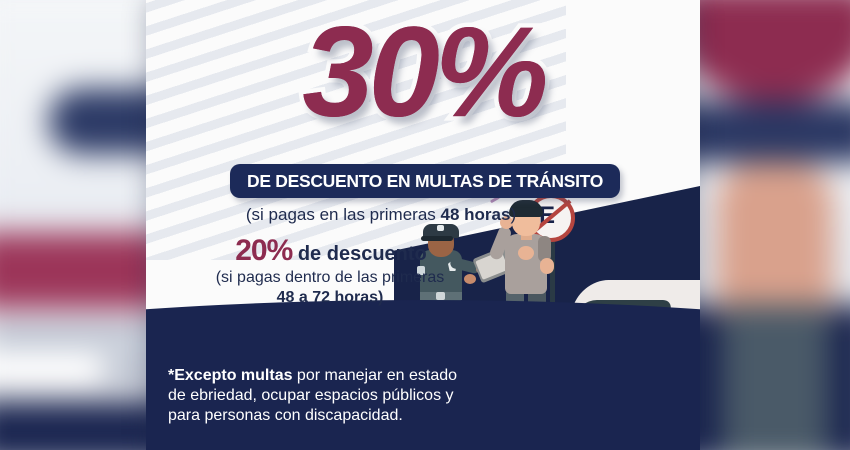 The width and height of the screenshot is (850, 450). I want to click on driver-sleeve-right, so click(544, 249).